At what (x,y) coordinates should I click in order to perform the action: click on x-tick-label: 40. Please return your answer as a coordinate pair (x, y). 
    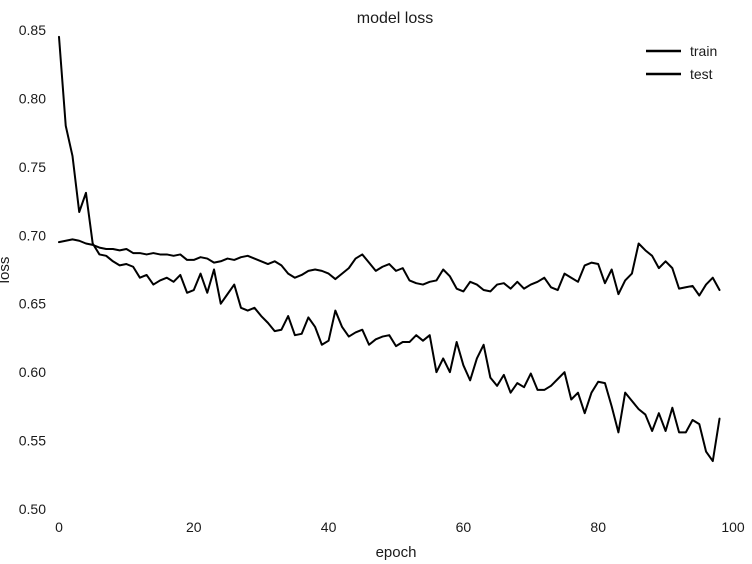
    Looking at the image, I should click on (329, 527).